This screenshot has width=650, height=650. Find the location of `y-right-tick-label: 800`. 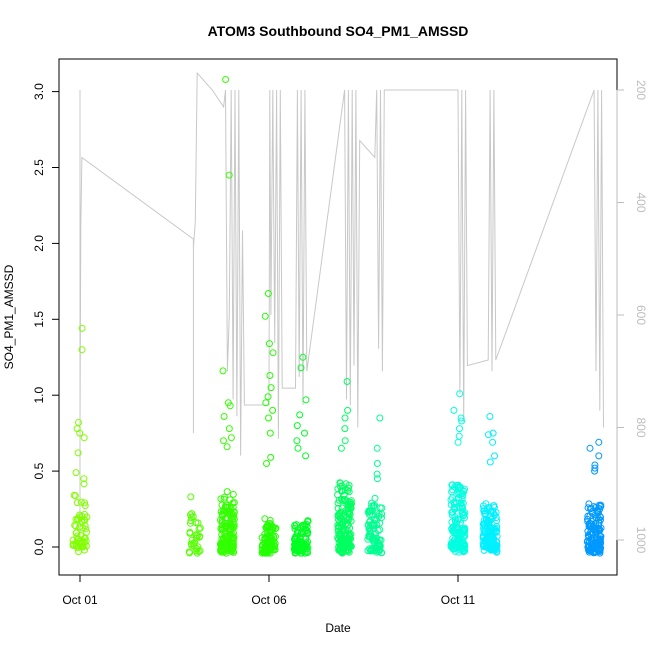

y-right-tick-label: 800 is located at coordinates (641, 427).